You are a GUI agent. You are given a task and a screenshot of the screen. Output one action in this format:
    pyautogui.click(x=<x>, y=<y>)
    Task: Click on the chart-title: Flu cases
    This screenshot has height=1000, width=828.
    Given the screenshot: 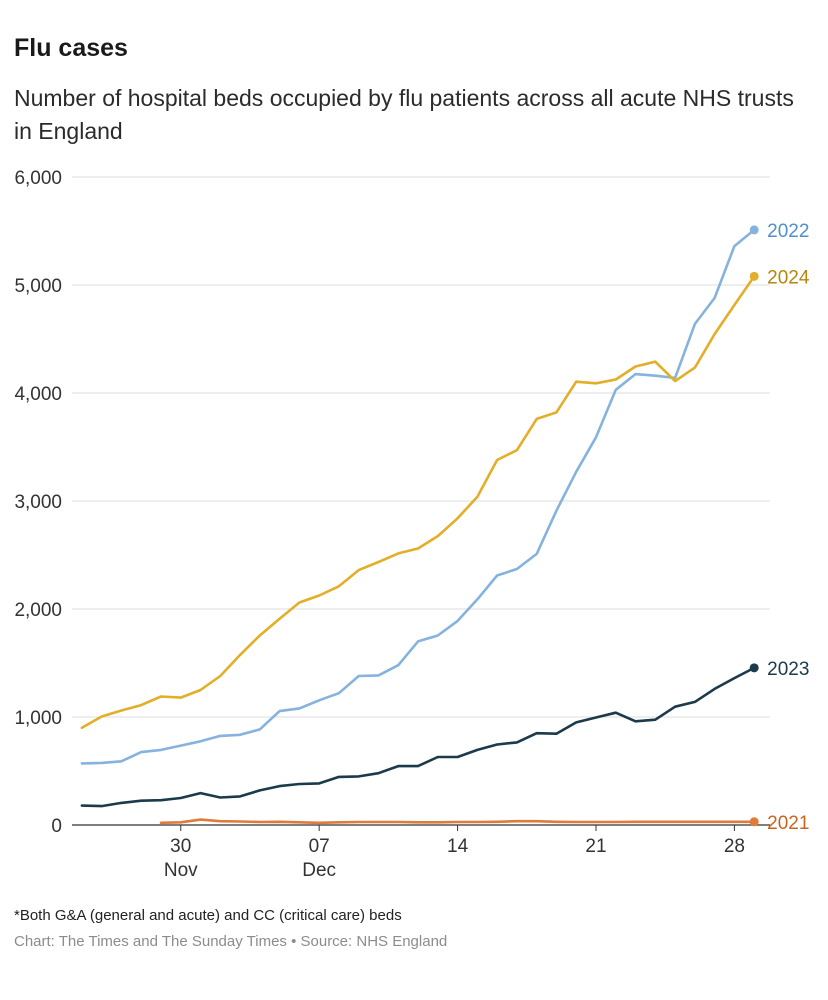 What is the action you would take?
    pyautogui.click(x=71, y=48)
    